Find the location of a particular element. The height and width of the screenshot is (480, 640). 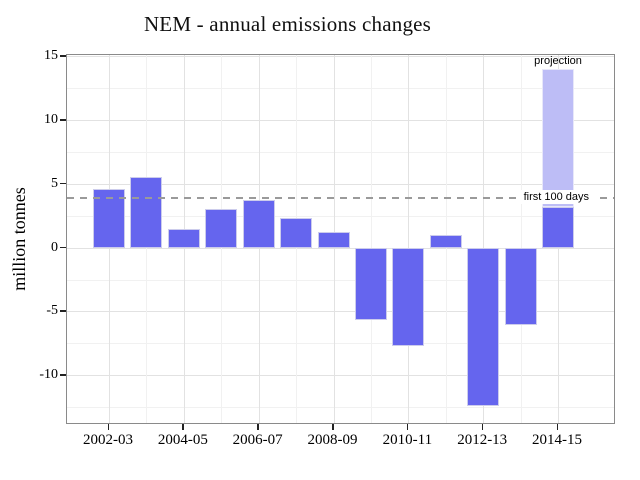

y-tick-label: 0 is located at coordinates (54, 247).